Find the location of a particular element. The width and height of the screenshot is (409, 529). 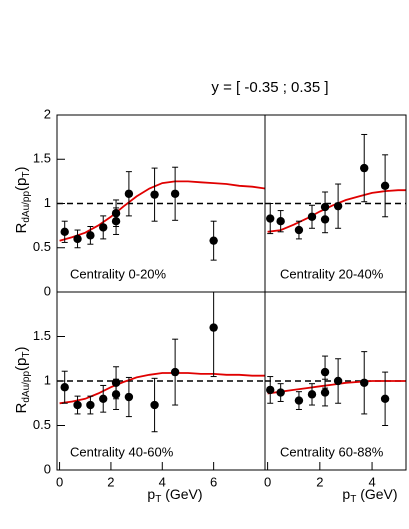

panel-label: Centrality 20-40% is located at coordinates (332, 273).